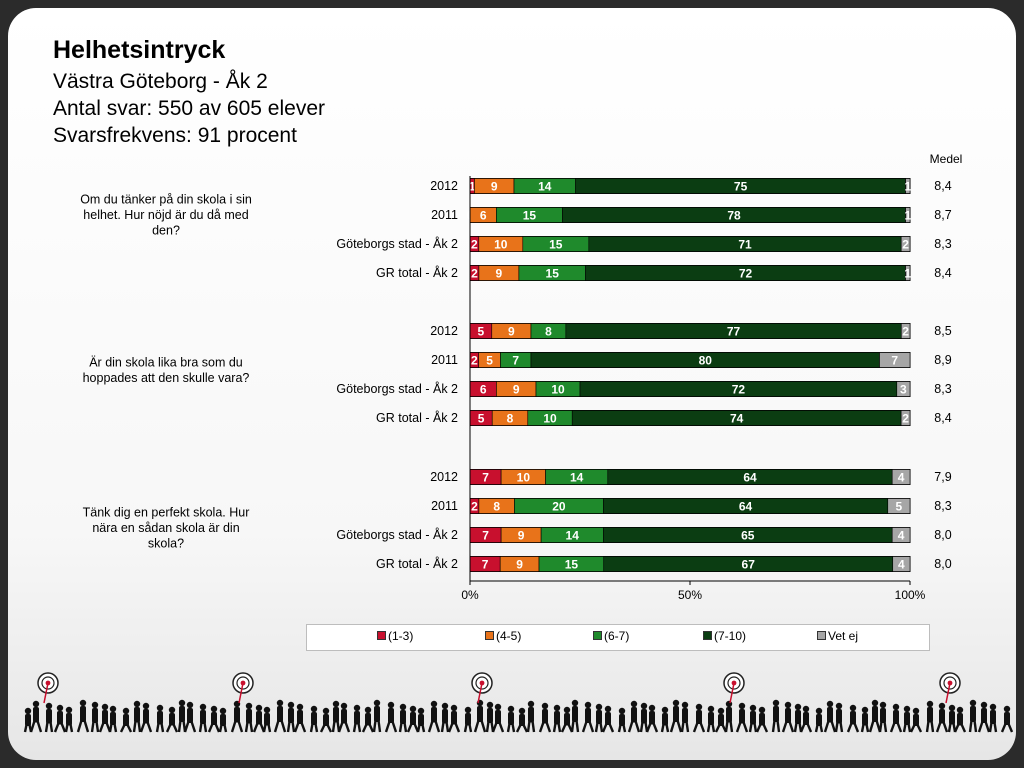 The width and height of the screenshot is (1024, 768). Describe the element at coordinates (485, 478) in the screenshot. I see `data-label: 7` at that location.